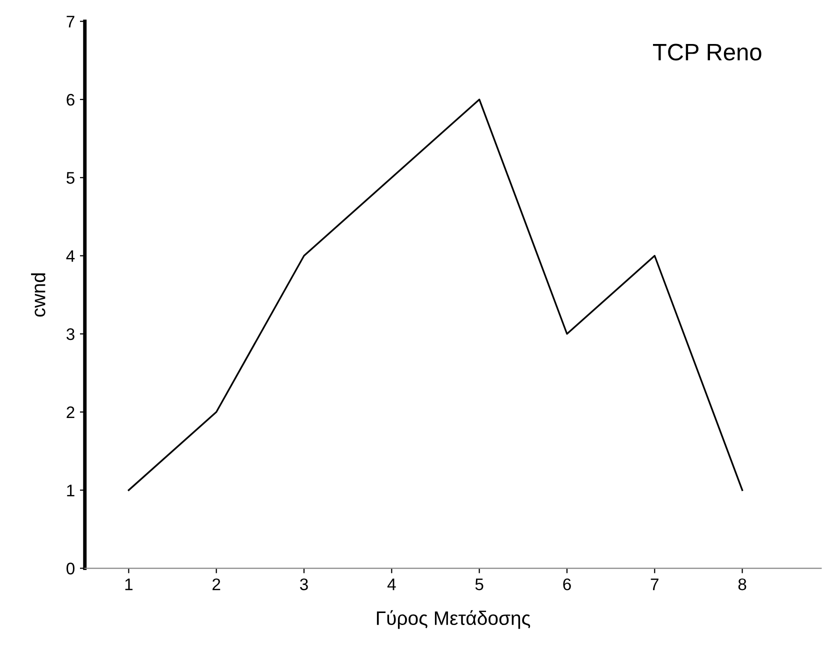 This screenshot has height=667, width=832. What do you see at coordinates (129, 584) in the screenshot?
I see `x-tick-label: 1` at bounding box center [129, 584].